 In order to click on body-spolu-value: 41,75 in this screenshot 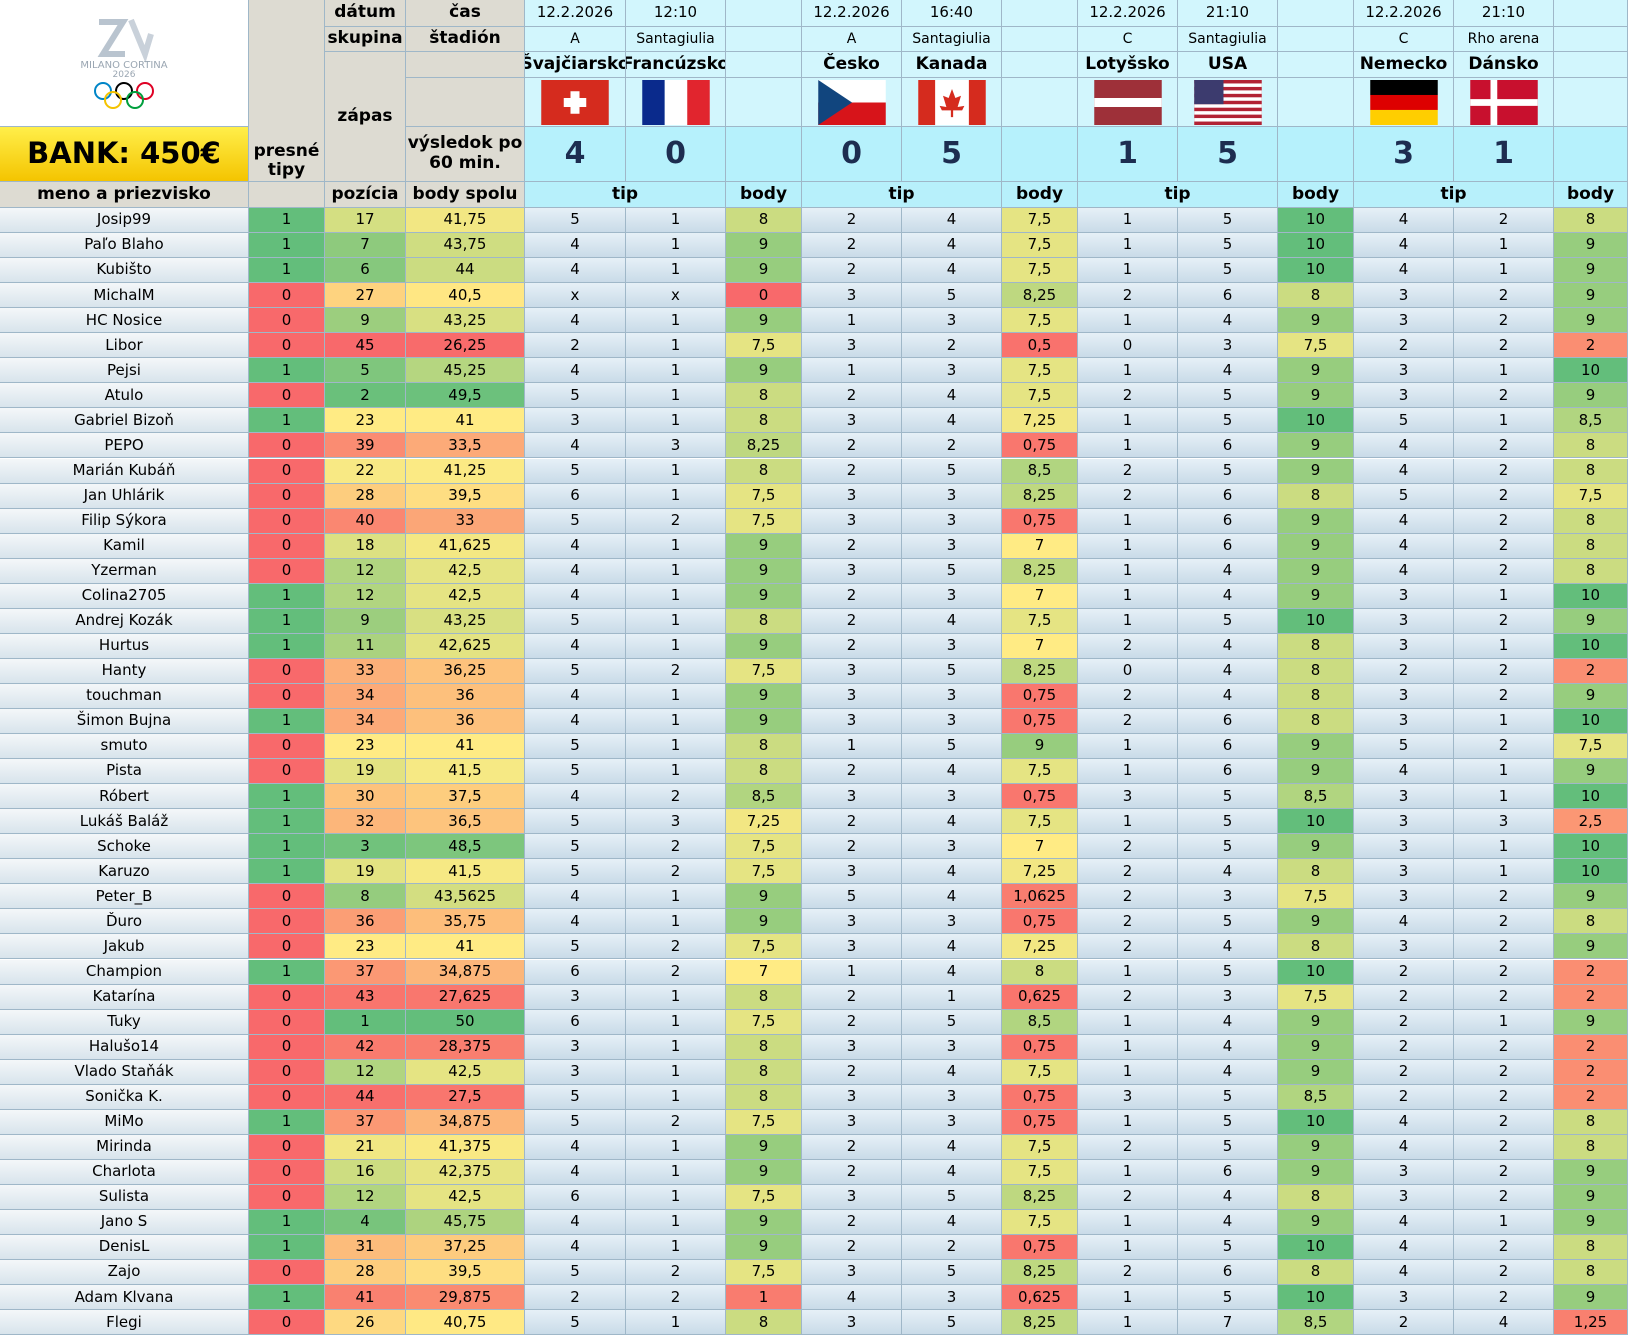, I will do `click(465, 221)`.